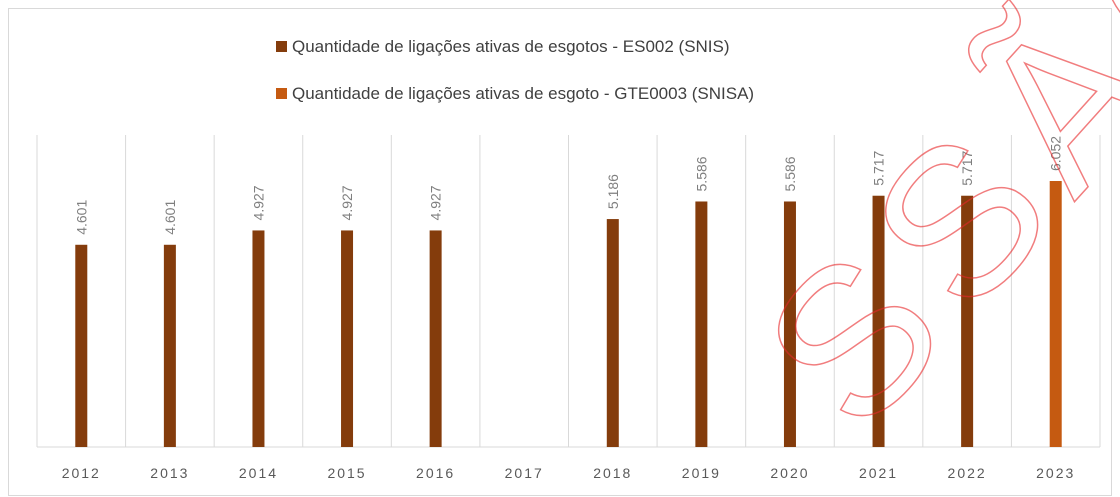 The height and width of the screenshot is (497, 1120). What do you see at coordinates (524, 473) in the screenshot?
I see `x-tick-label: 2017` at bounding box center [524, 473].